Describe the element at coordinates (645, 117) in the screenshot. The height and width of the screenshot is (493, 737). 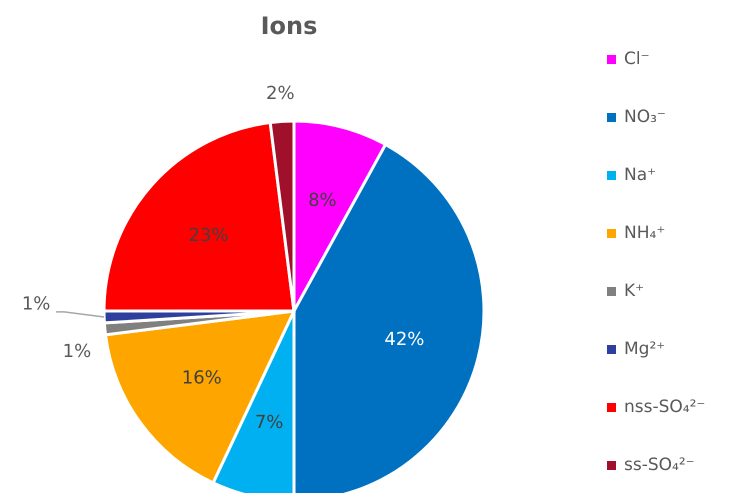
I see `legend-label: NO₃⁻` at that location.